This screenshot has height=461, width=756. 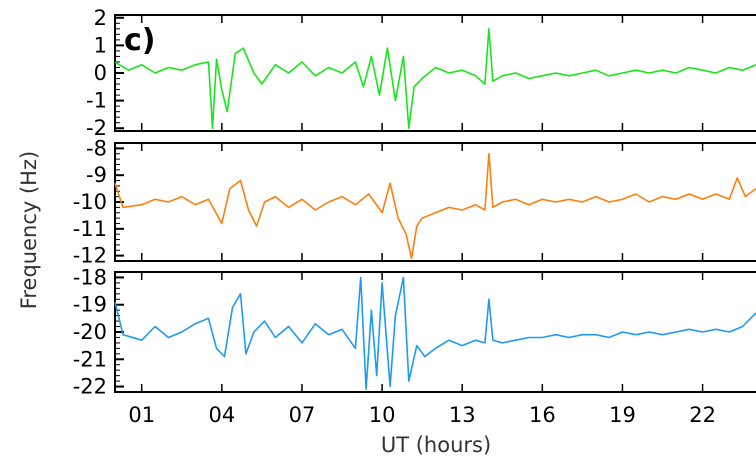 I want to click on x-tick-label: 19, so click(x=622, y=415).